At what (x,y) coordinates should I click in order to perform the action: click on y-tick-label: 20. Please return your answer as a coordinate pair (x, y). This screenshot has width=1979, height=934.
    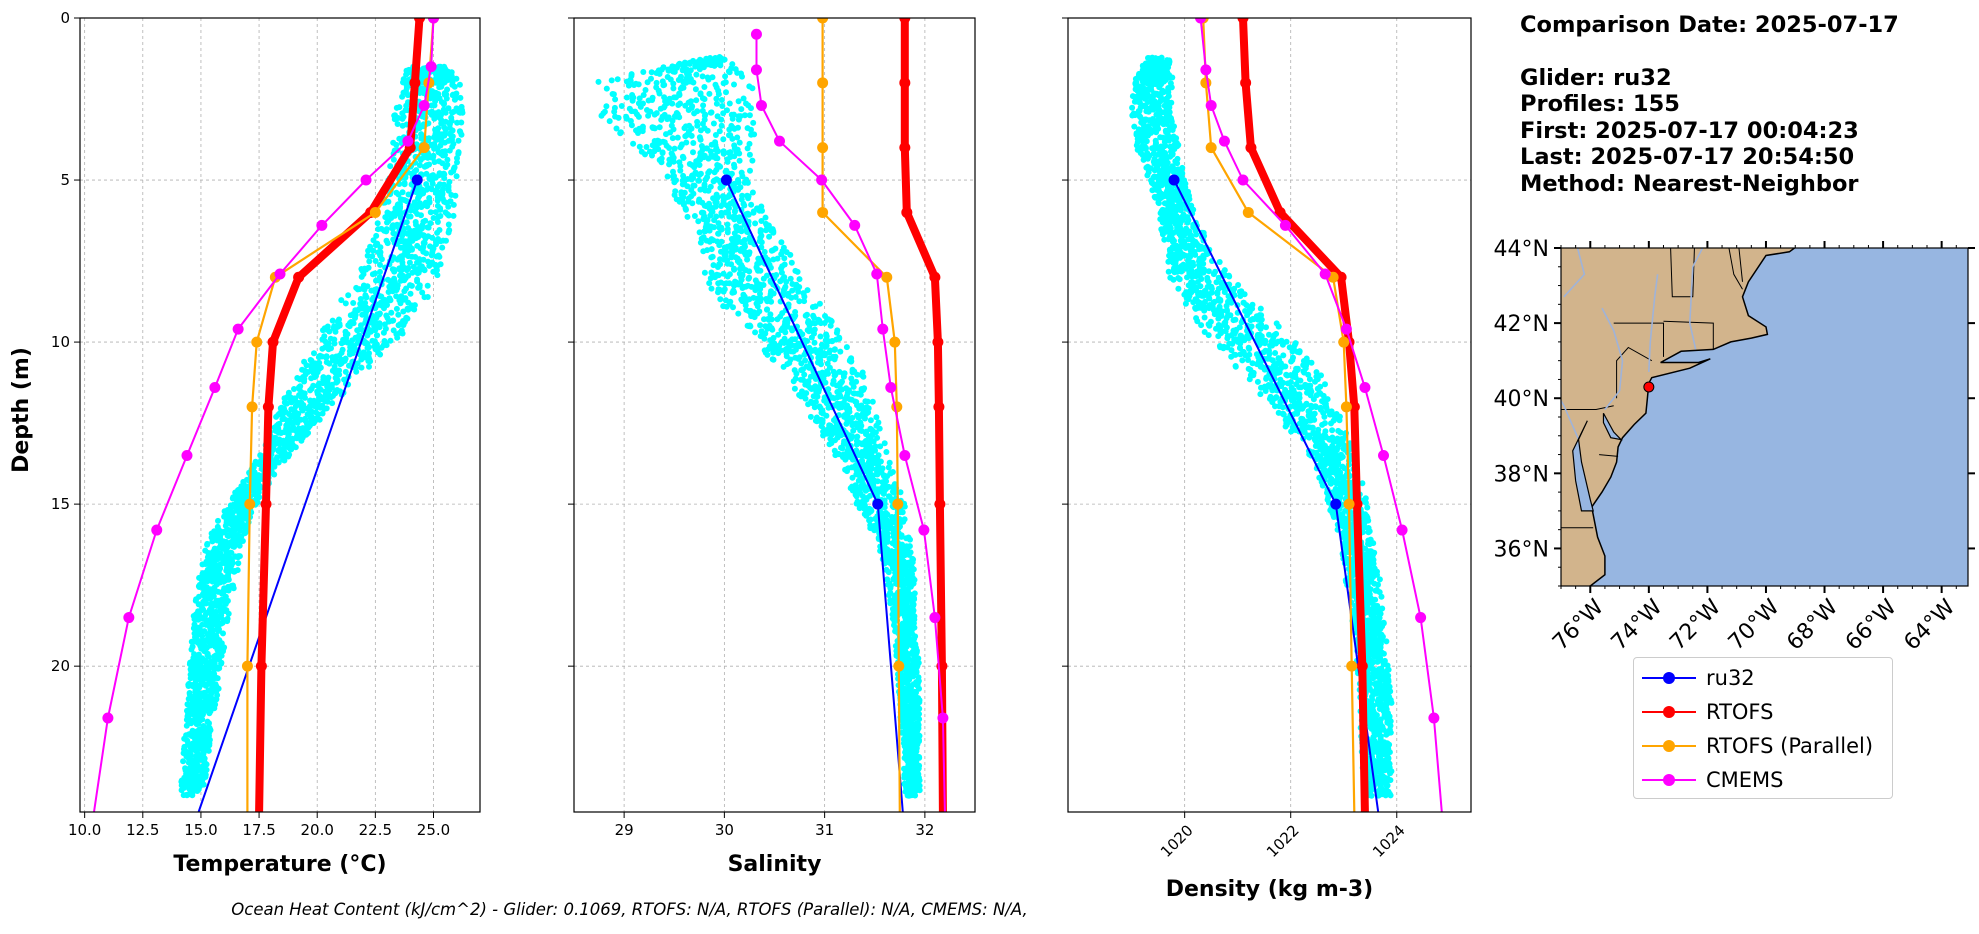
    Looking at the image, I should click on (60, 666).